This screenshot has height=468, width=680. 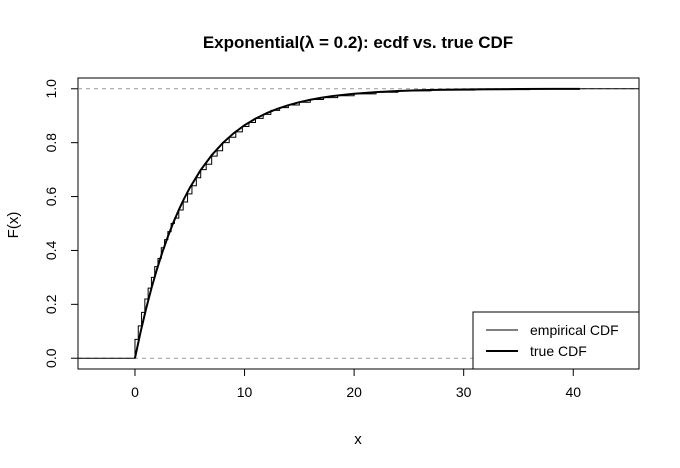 What do you see at coordinates (51, 143) in the screenshot?
I see `y-tick-label: 0.8` at bounding box center [51, 143].